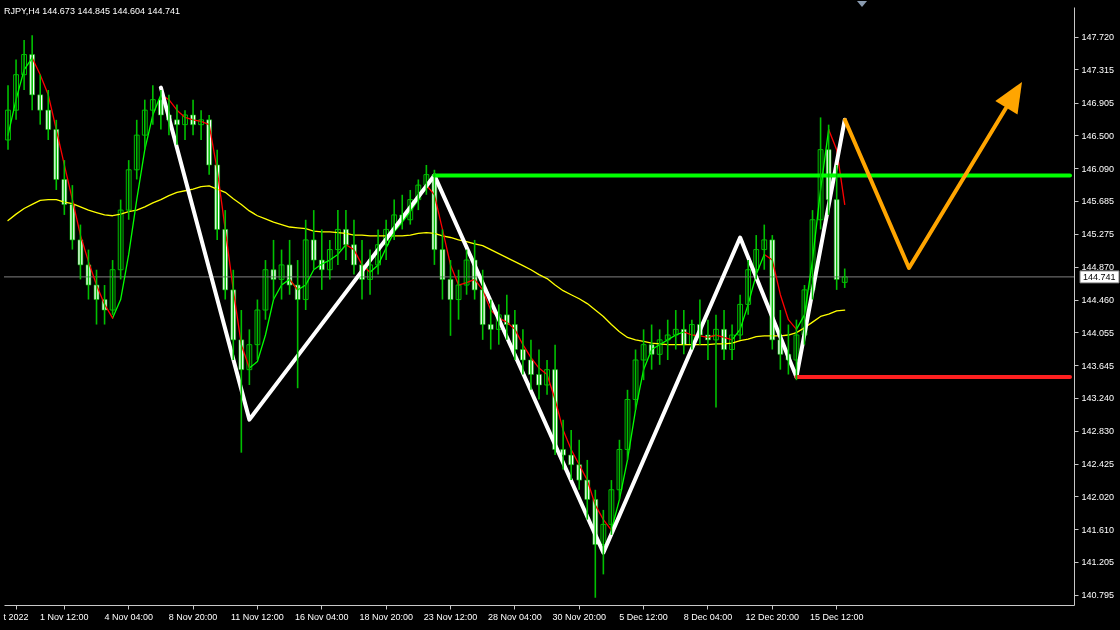  I want to click on y-tick-label: 143.645, so click(1098, 365).